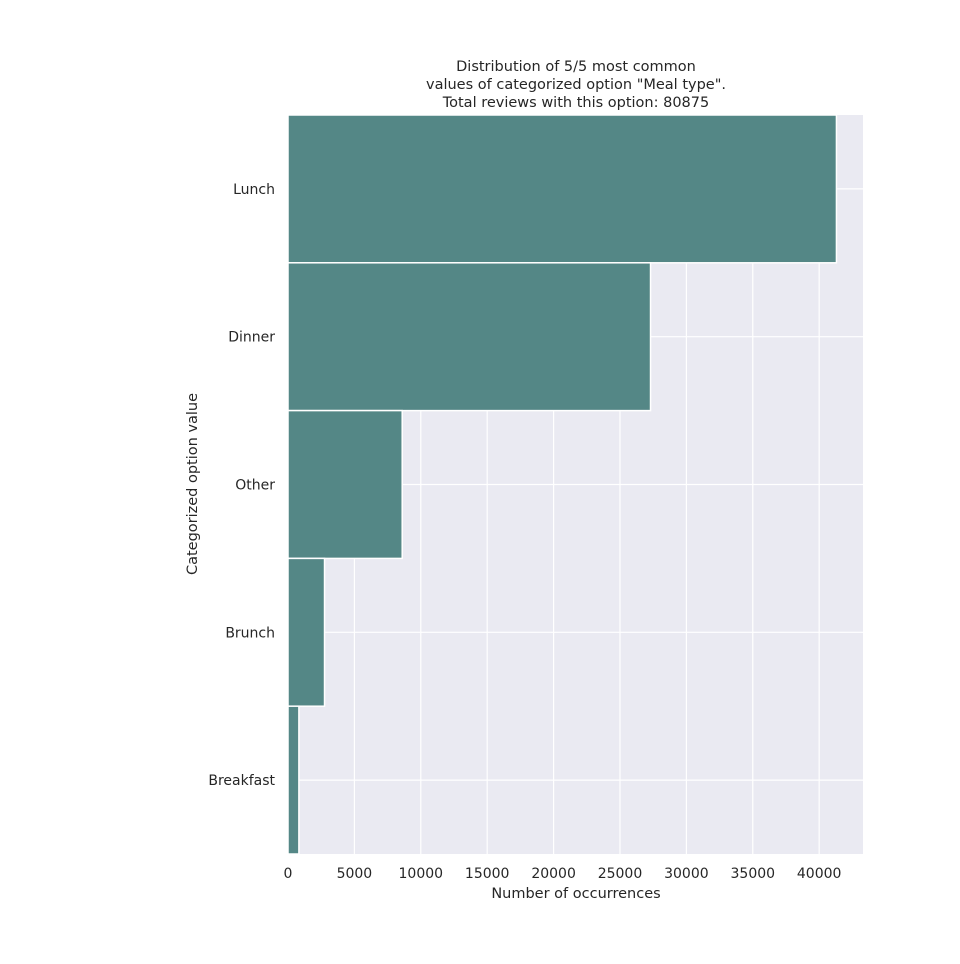 The height and width of the screenshot is (964, 960). I want to click on y-tick-label: Lunch, so click(254, 190).